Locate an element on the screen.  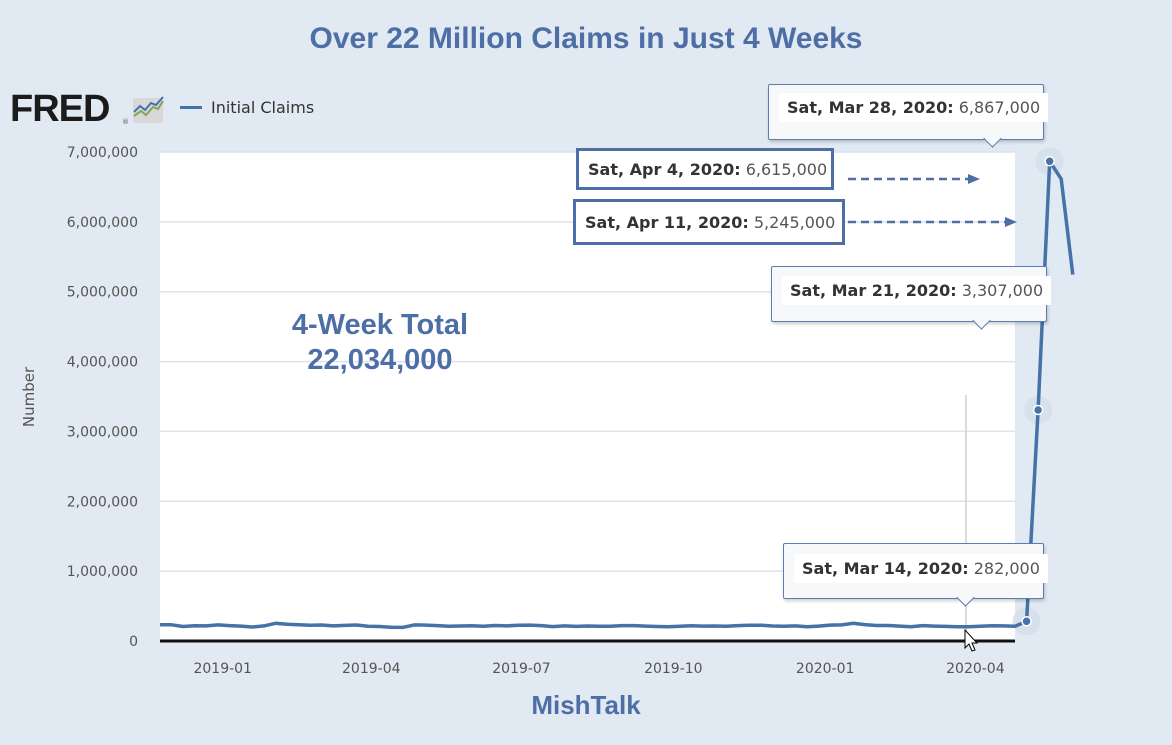
tooltip-value: 282,000 is located at coordinates (1006, 568).